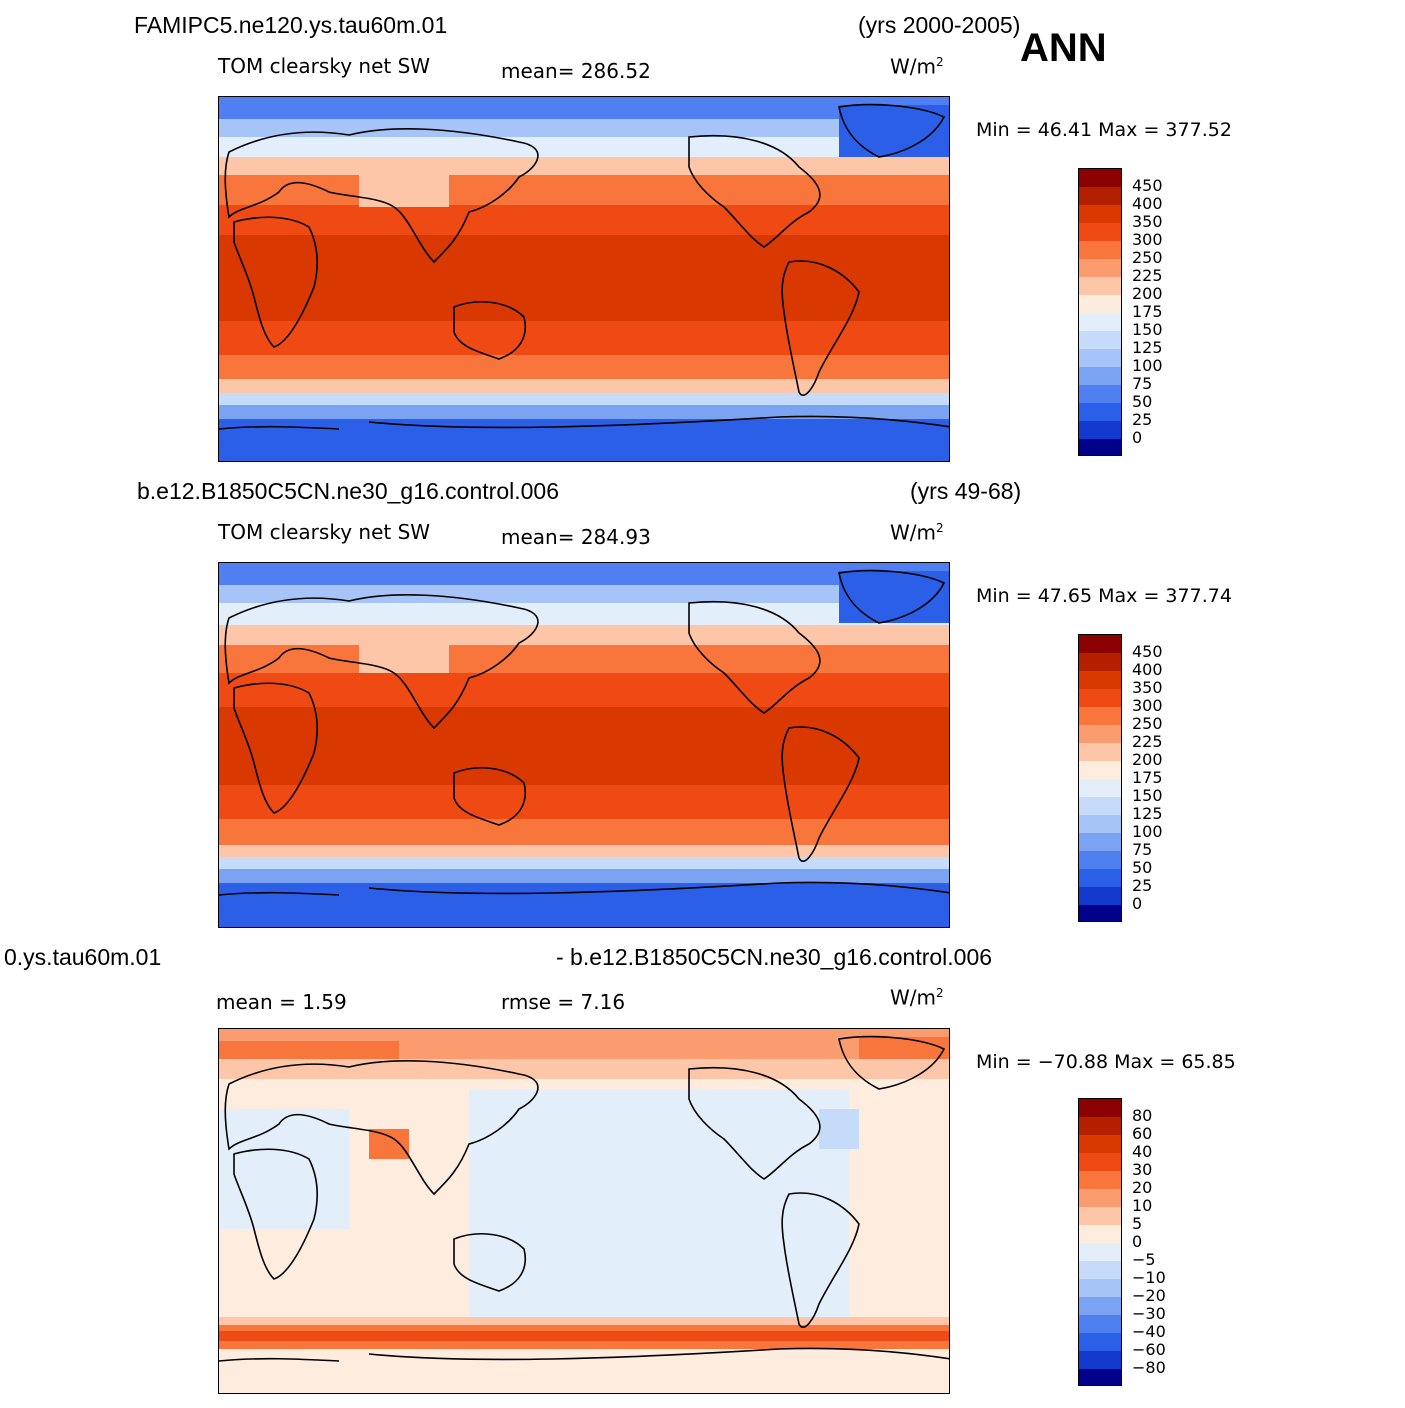 This screenshot has height=1408, width=1405. Describe the element at coordinates (1149, 1277) in the screenshot. I see `panel3-colorbar-label: −10` at that location.